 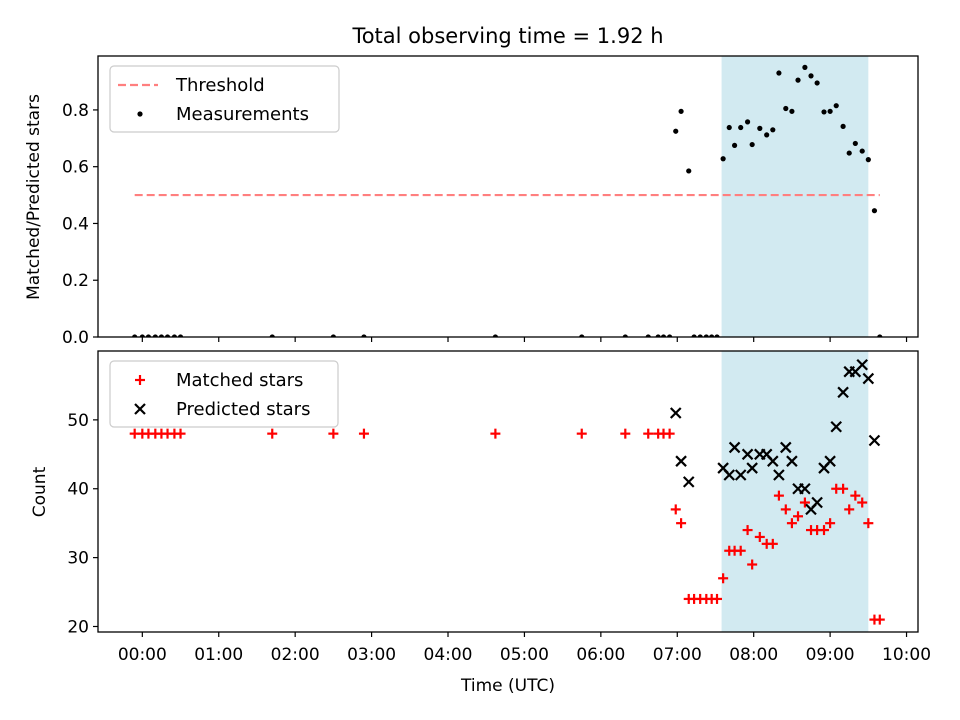 I want to click on top-y-axis-label: Matched/Predicted stars, so click(x=34, y=197).